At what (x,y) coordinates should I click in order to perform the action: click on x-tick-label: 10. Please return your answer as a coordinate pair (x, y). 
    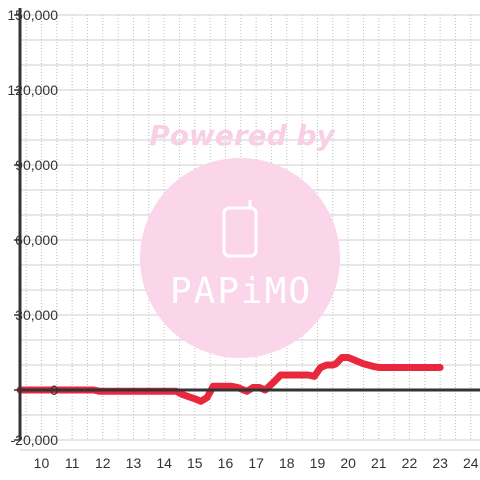
    Looking at the image, I should click on (42, 463).